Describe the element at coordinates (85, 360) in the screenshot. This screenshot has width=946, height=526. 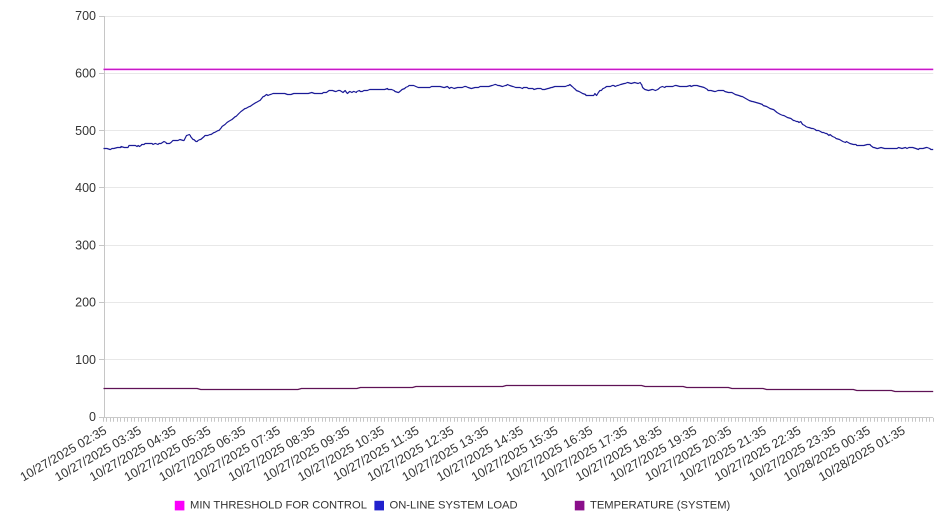
I see `svg-text: 100` at that location.